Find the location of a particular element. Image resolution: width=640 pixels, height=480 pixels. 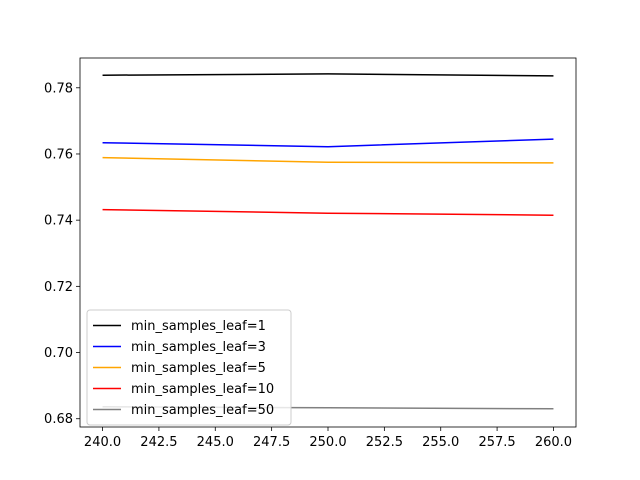

x-tick-label: 247.5 is located at coordinates (271, 442).